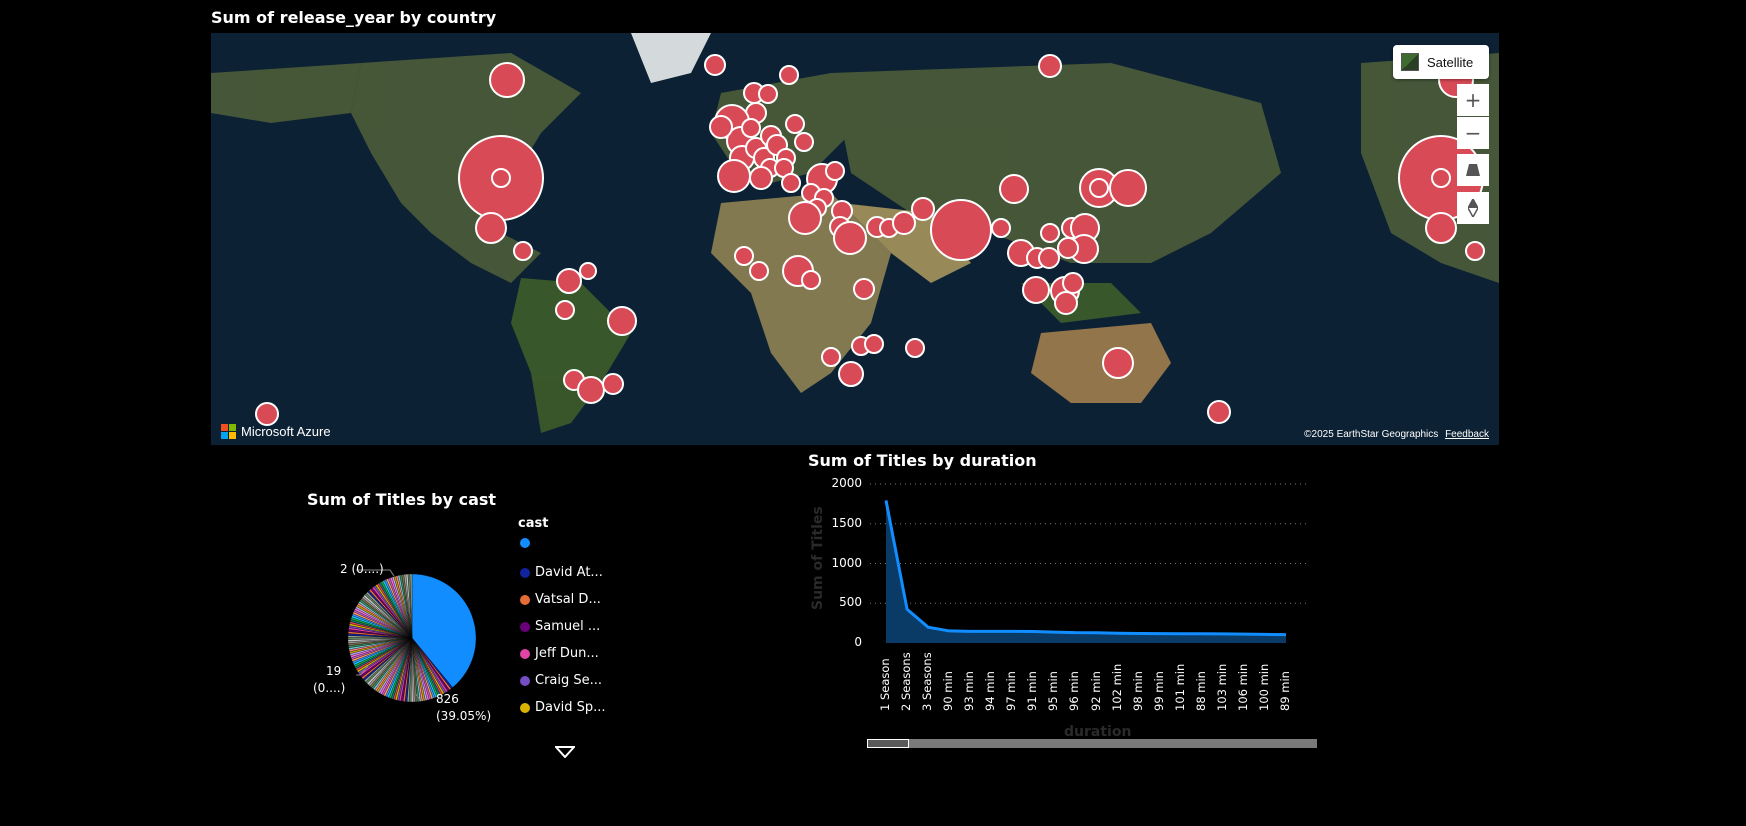 The height and width of the screenshot is (826, 1746). I want to click on satellite-label: Satellite, so click(1450, 62).